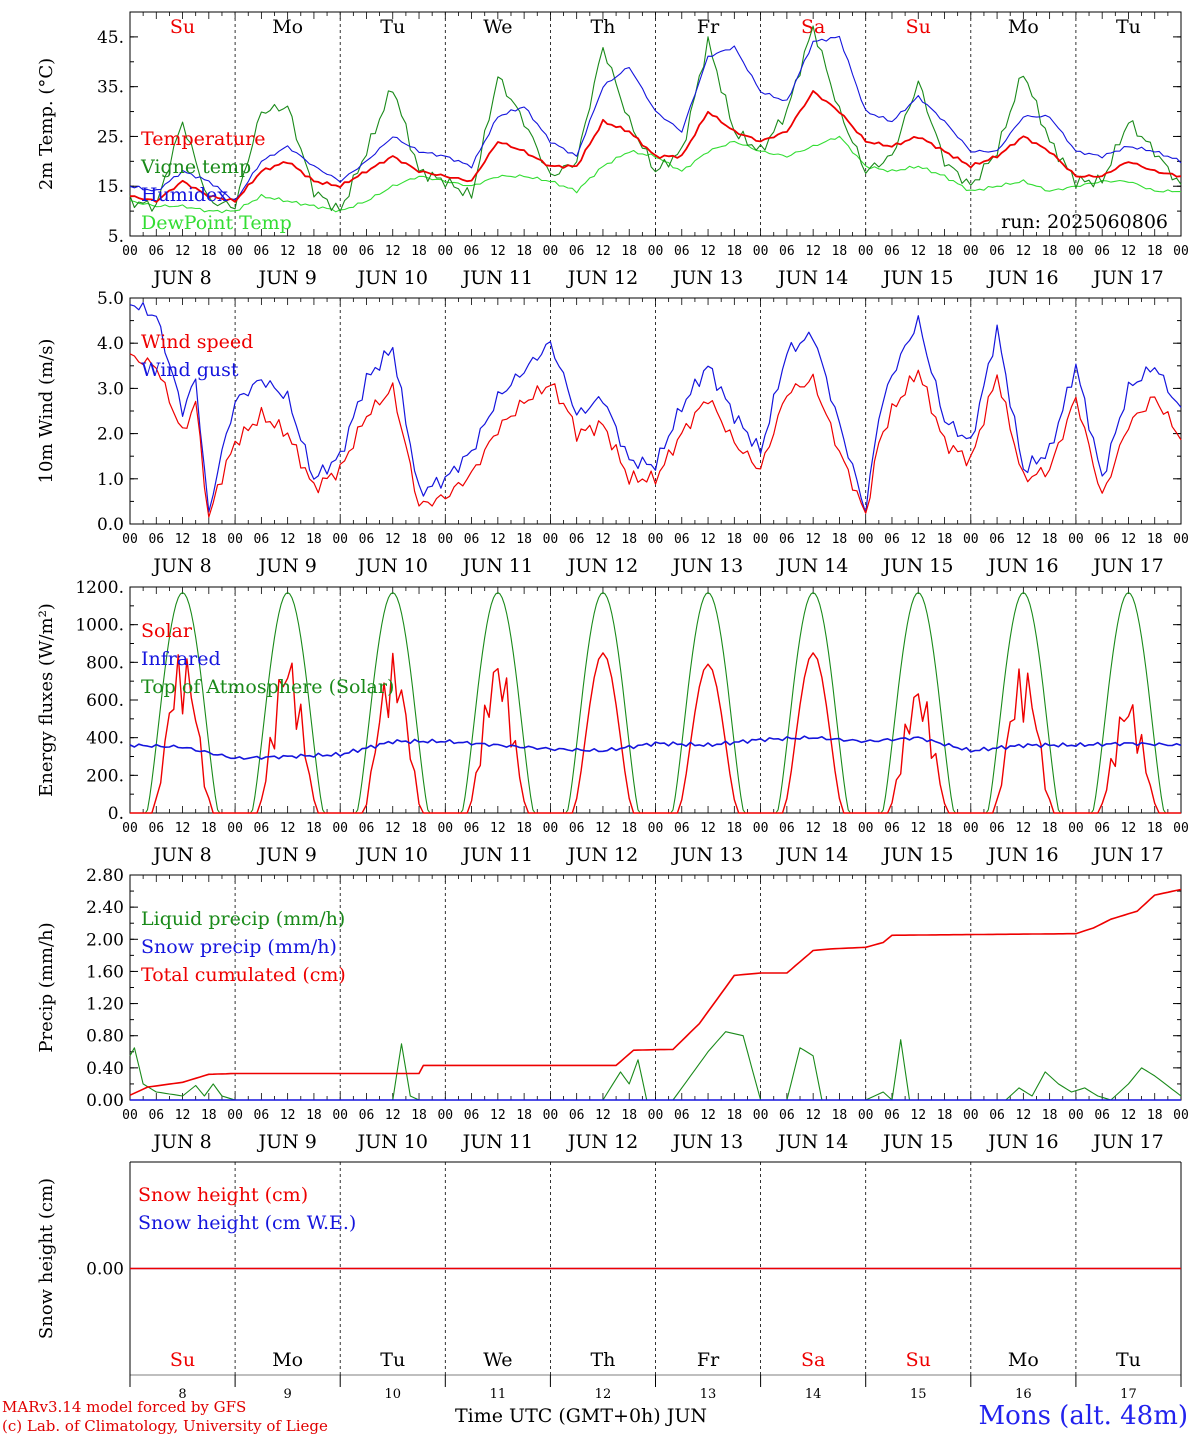 The image size is (1194, 1440). I want to click on y-tick-label: 0.80, so click(105, 1037).